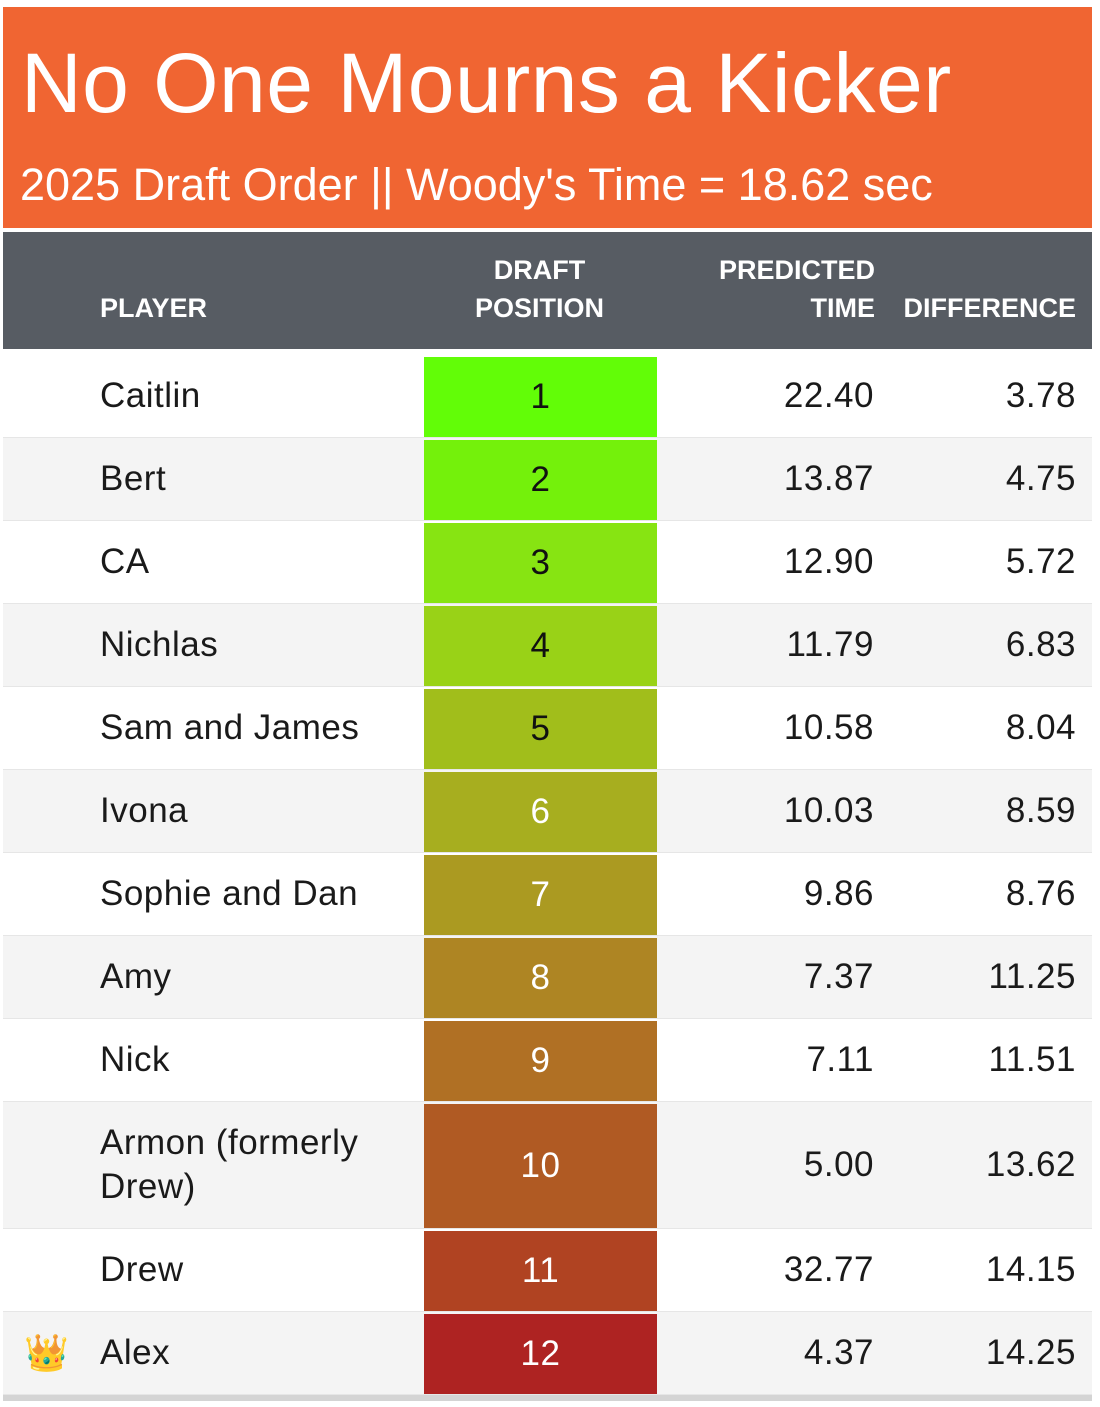  Describe the element at coordinates (539, 308) in the screenshot. I see `column-header-draft-line2: POSITION` at that location.